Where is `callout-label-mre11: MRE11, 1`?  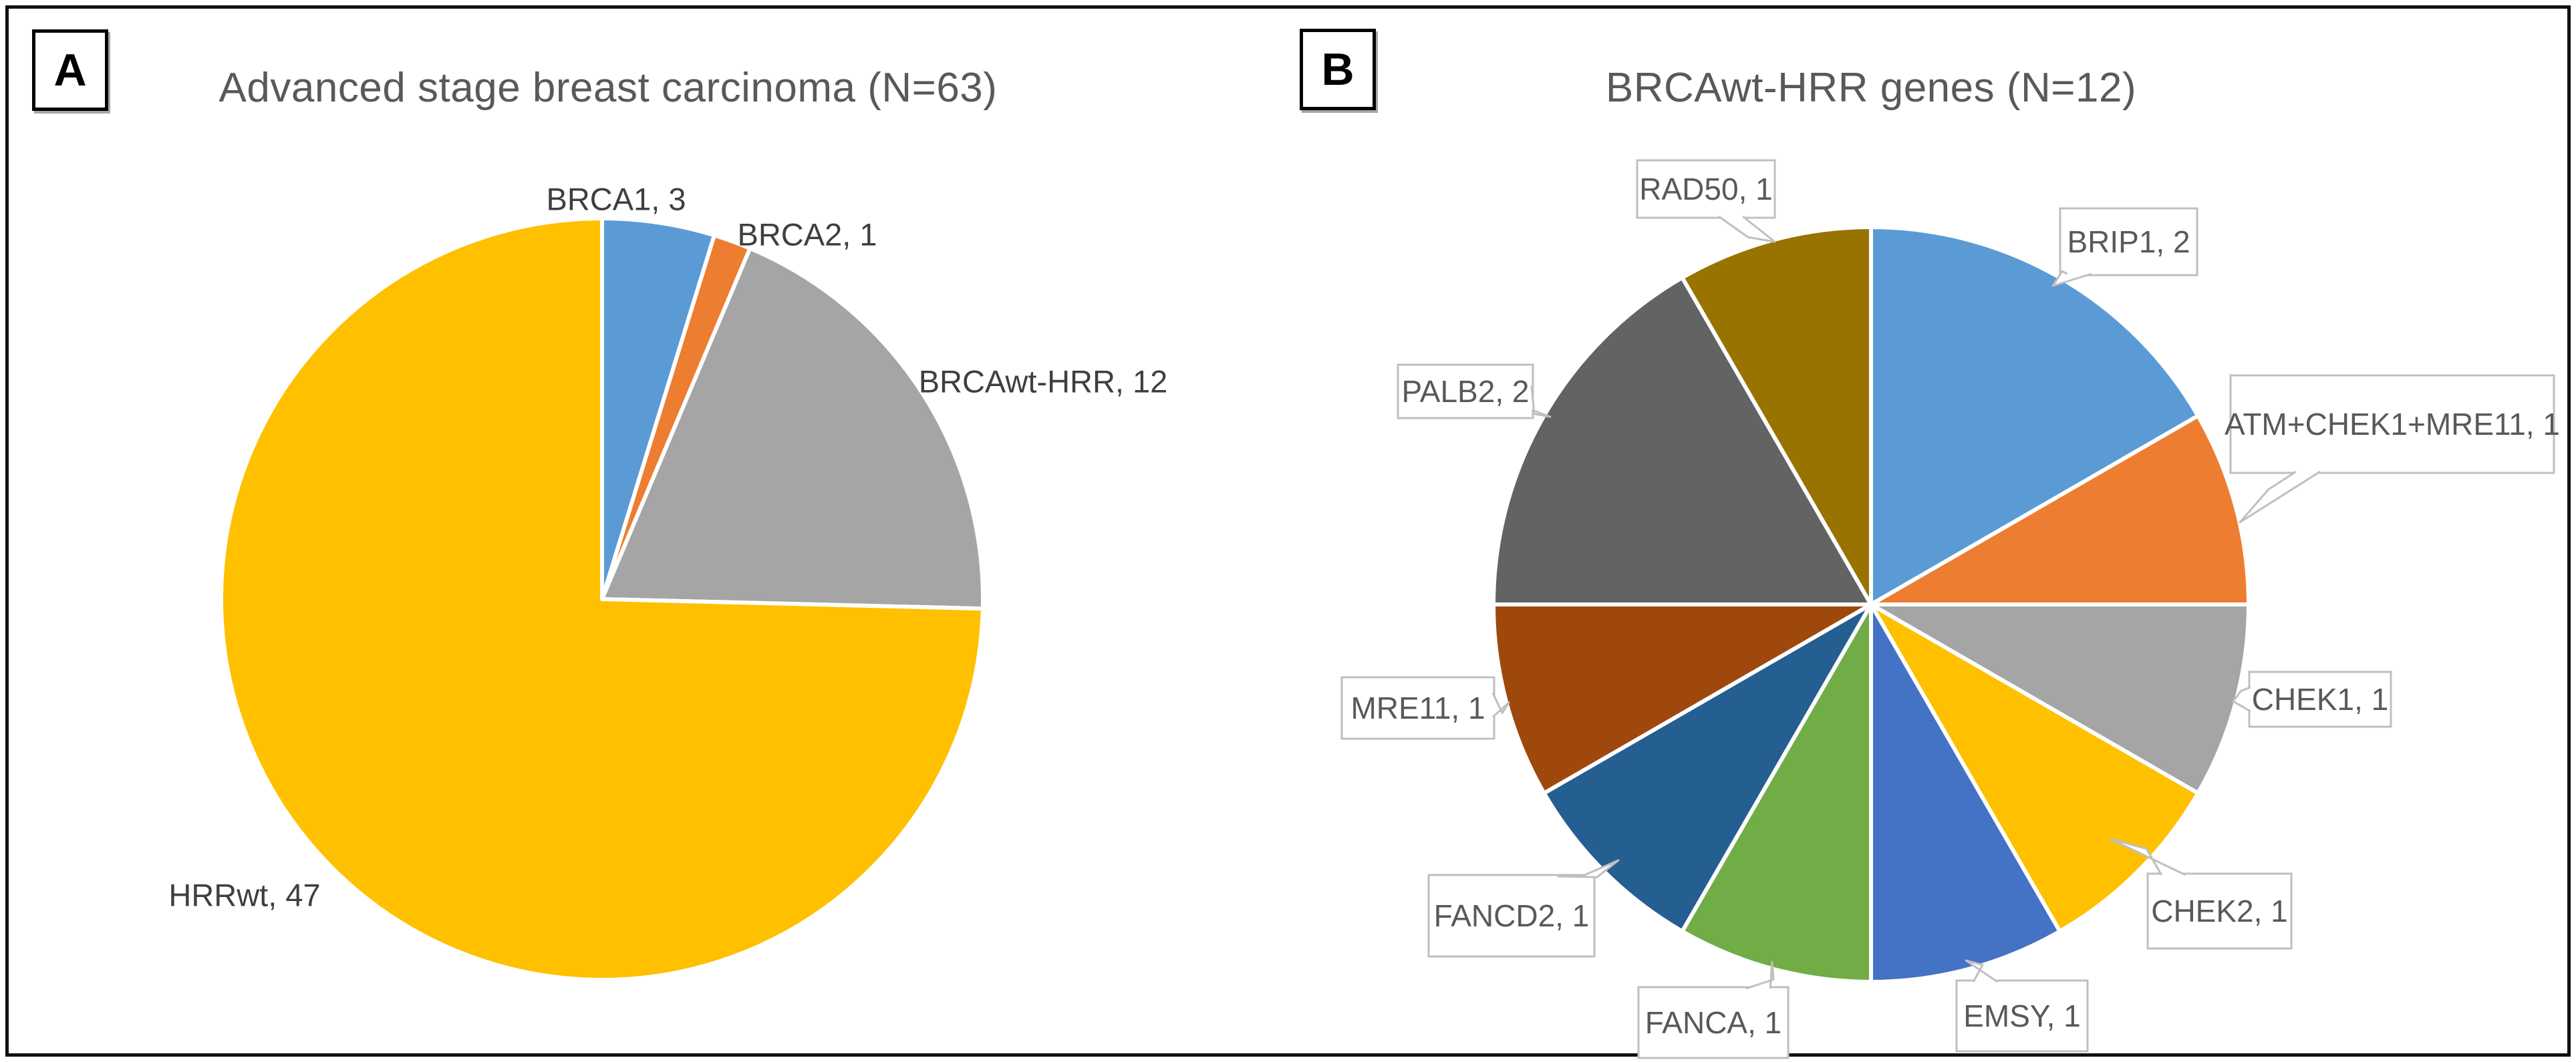 callout-label-mre11: MRE11, 1 is located at coordinates (1417, 708).